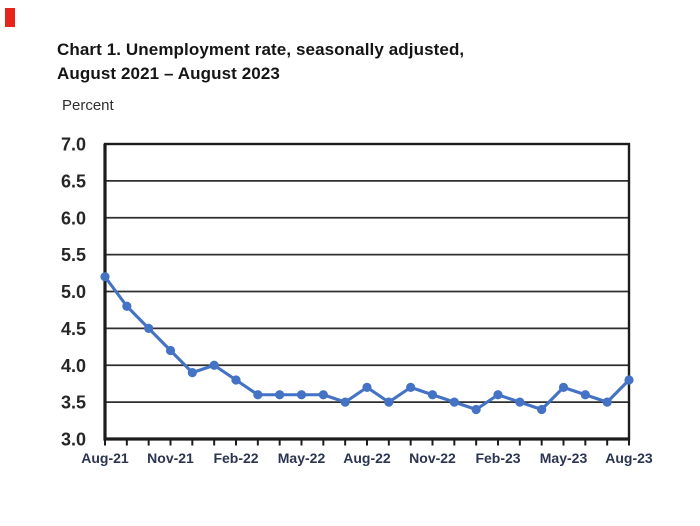  I want to click on red-artifact-mark, so click(10, 17).